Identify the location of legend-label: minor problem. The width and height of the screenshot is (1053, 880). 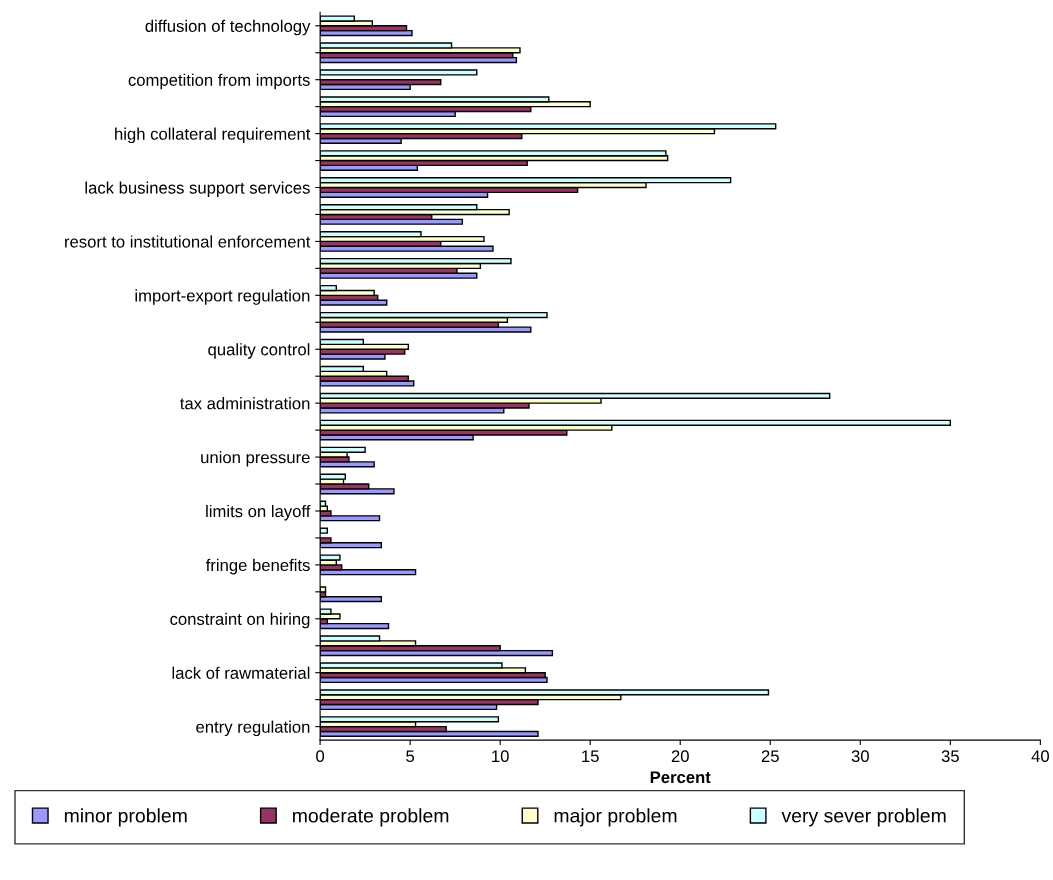
(125, 817).